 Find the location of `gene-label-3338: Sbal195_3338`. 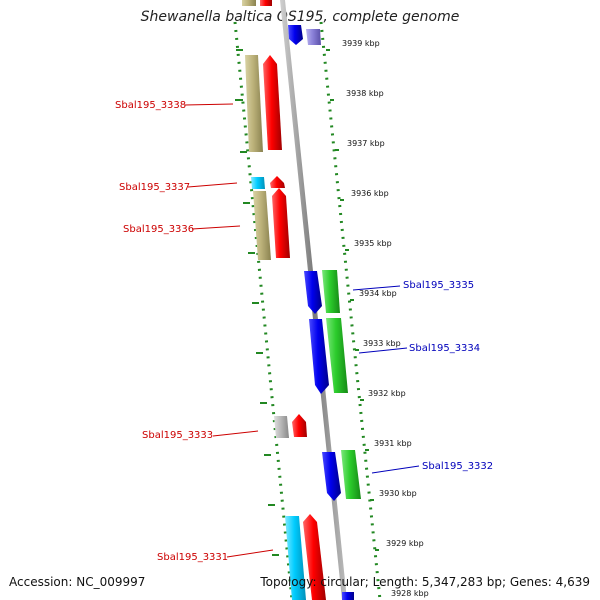

gene-label-3338: Sbal195_3338 is located at coordinates (150, 105).